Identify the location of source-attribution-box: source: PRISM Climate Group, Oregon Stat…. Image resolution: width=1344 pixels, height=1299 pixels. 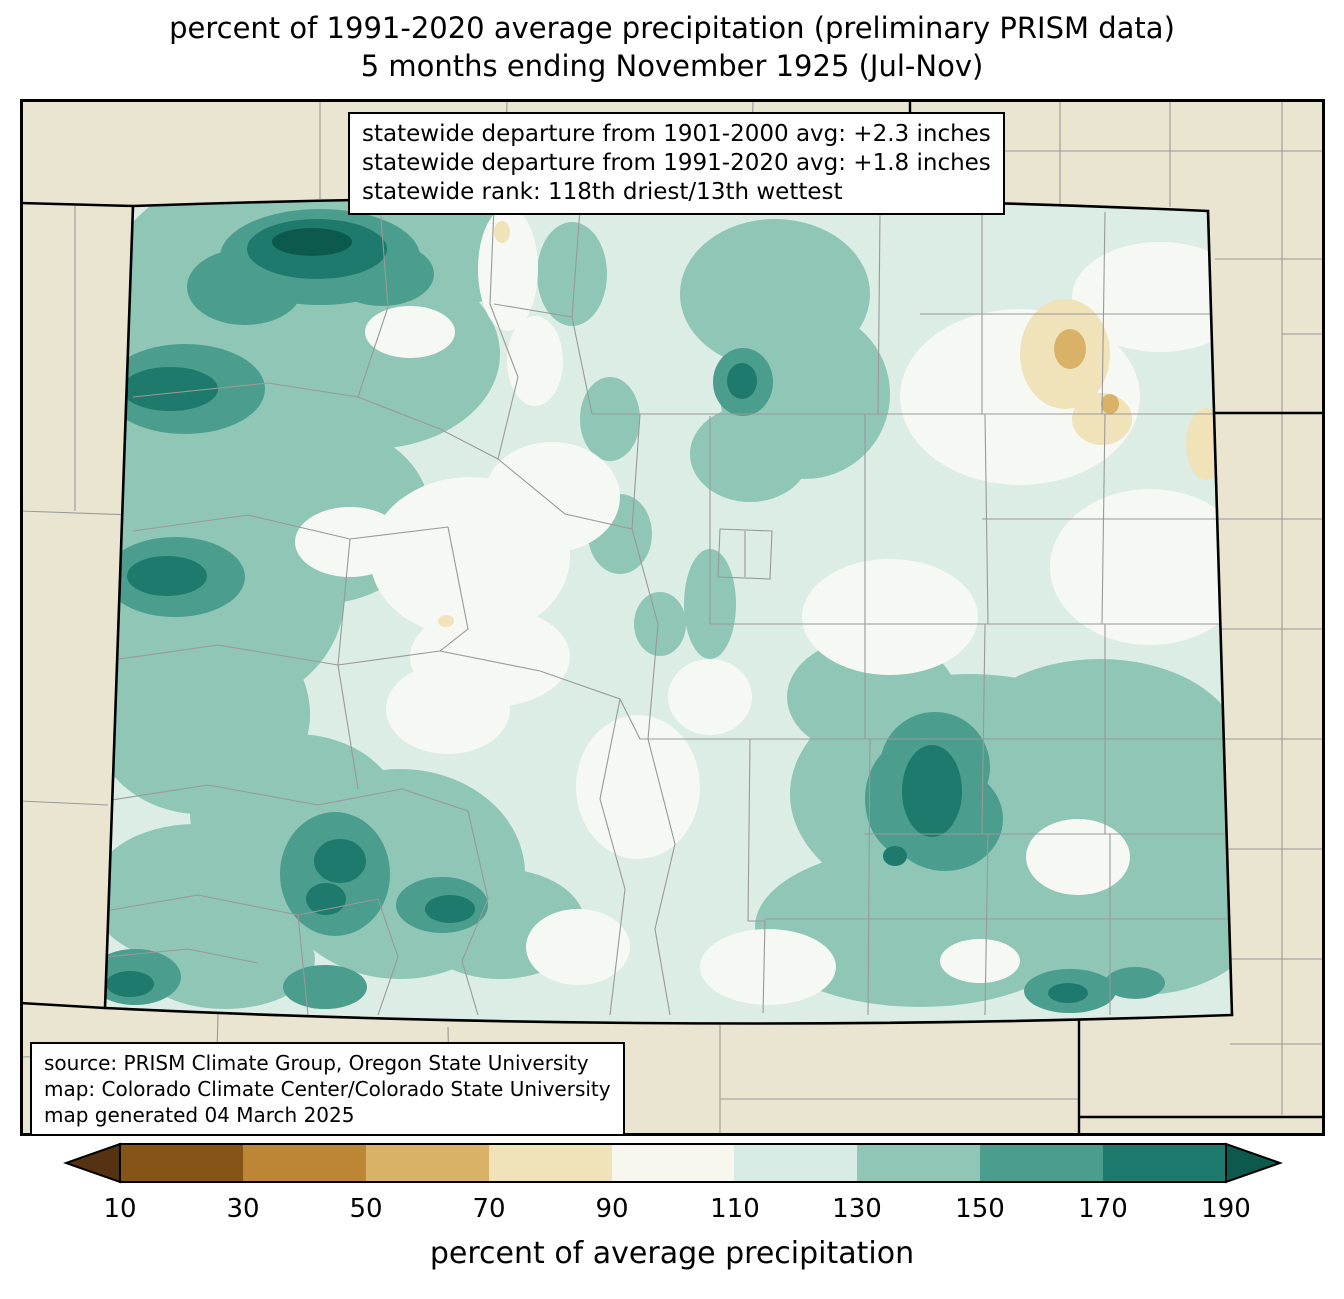
(327, 1089).